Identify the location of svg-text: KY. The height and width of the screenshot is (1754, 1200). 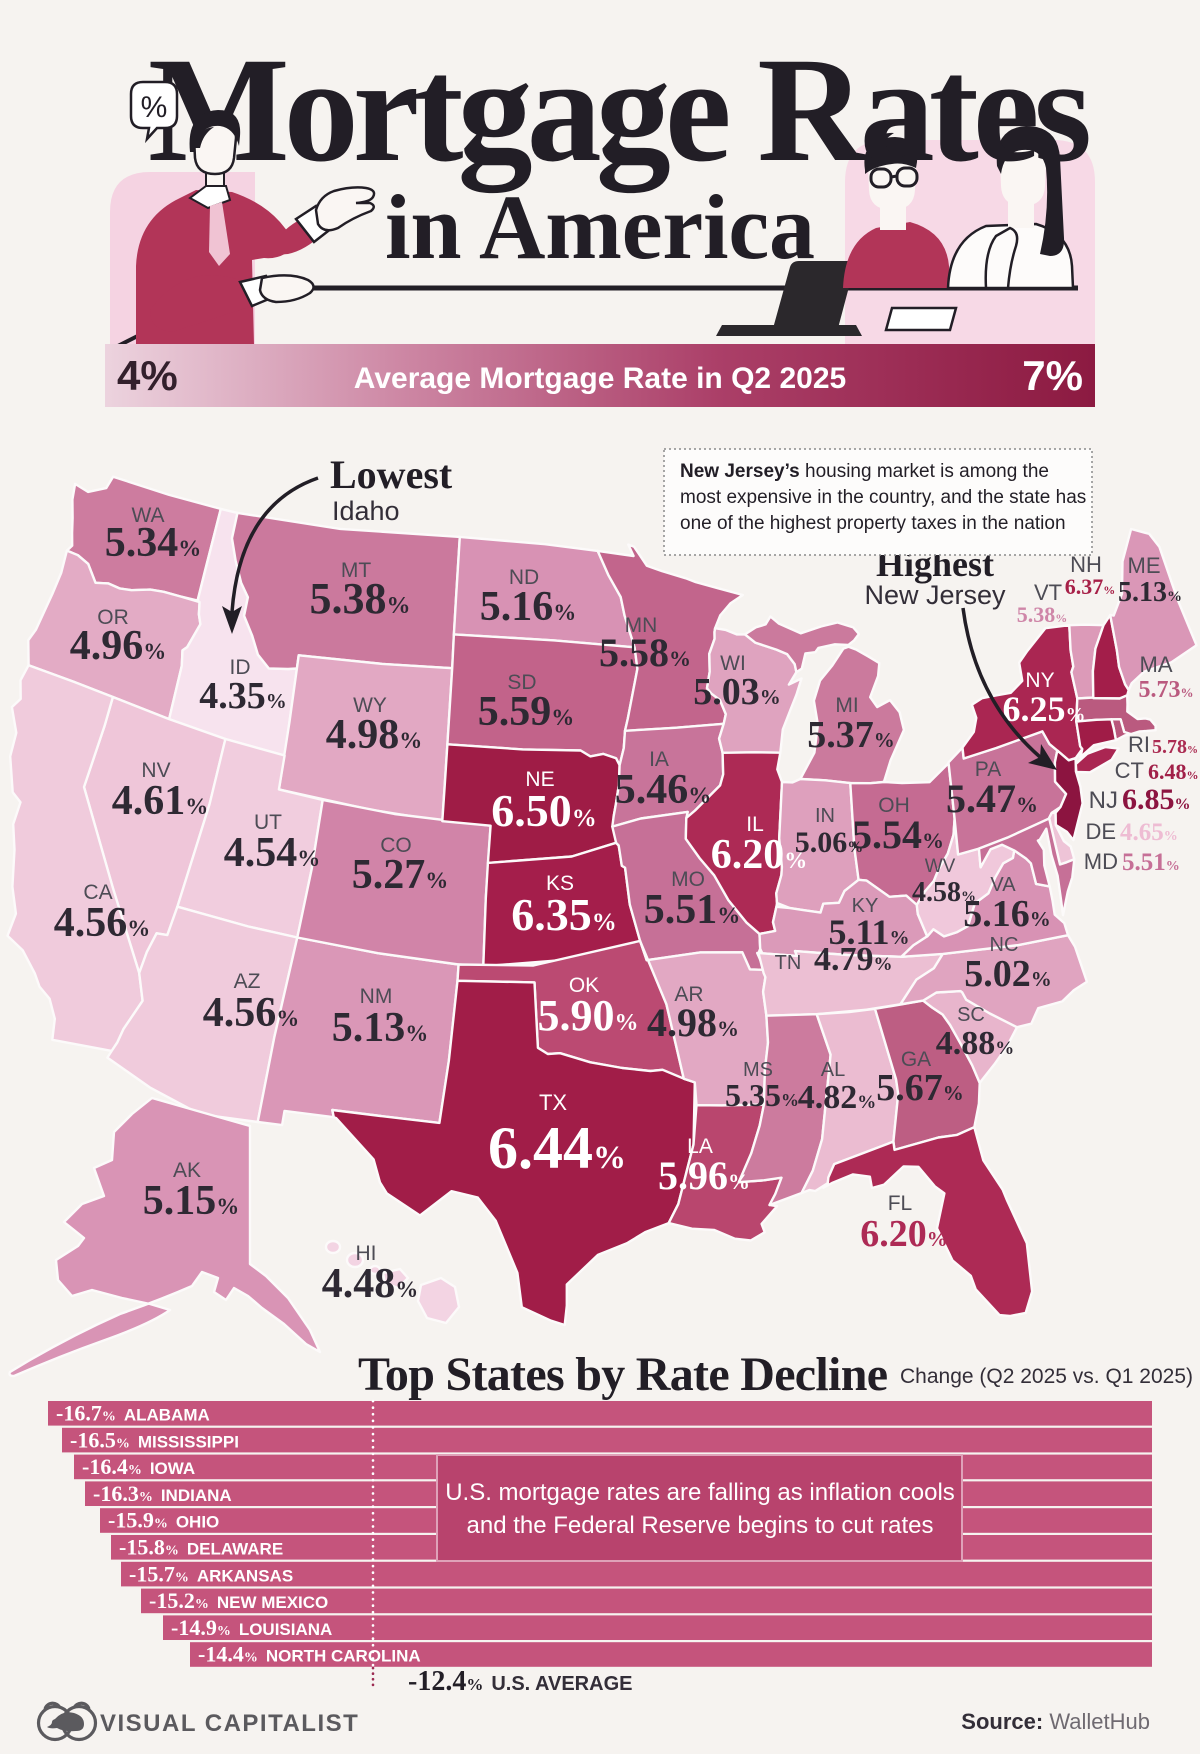
(865, 906).